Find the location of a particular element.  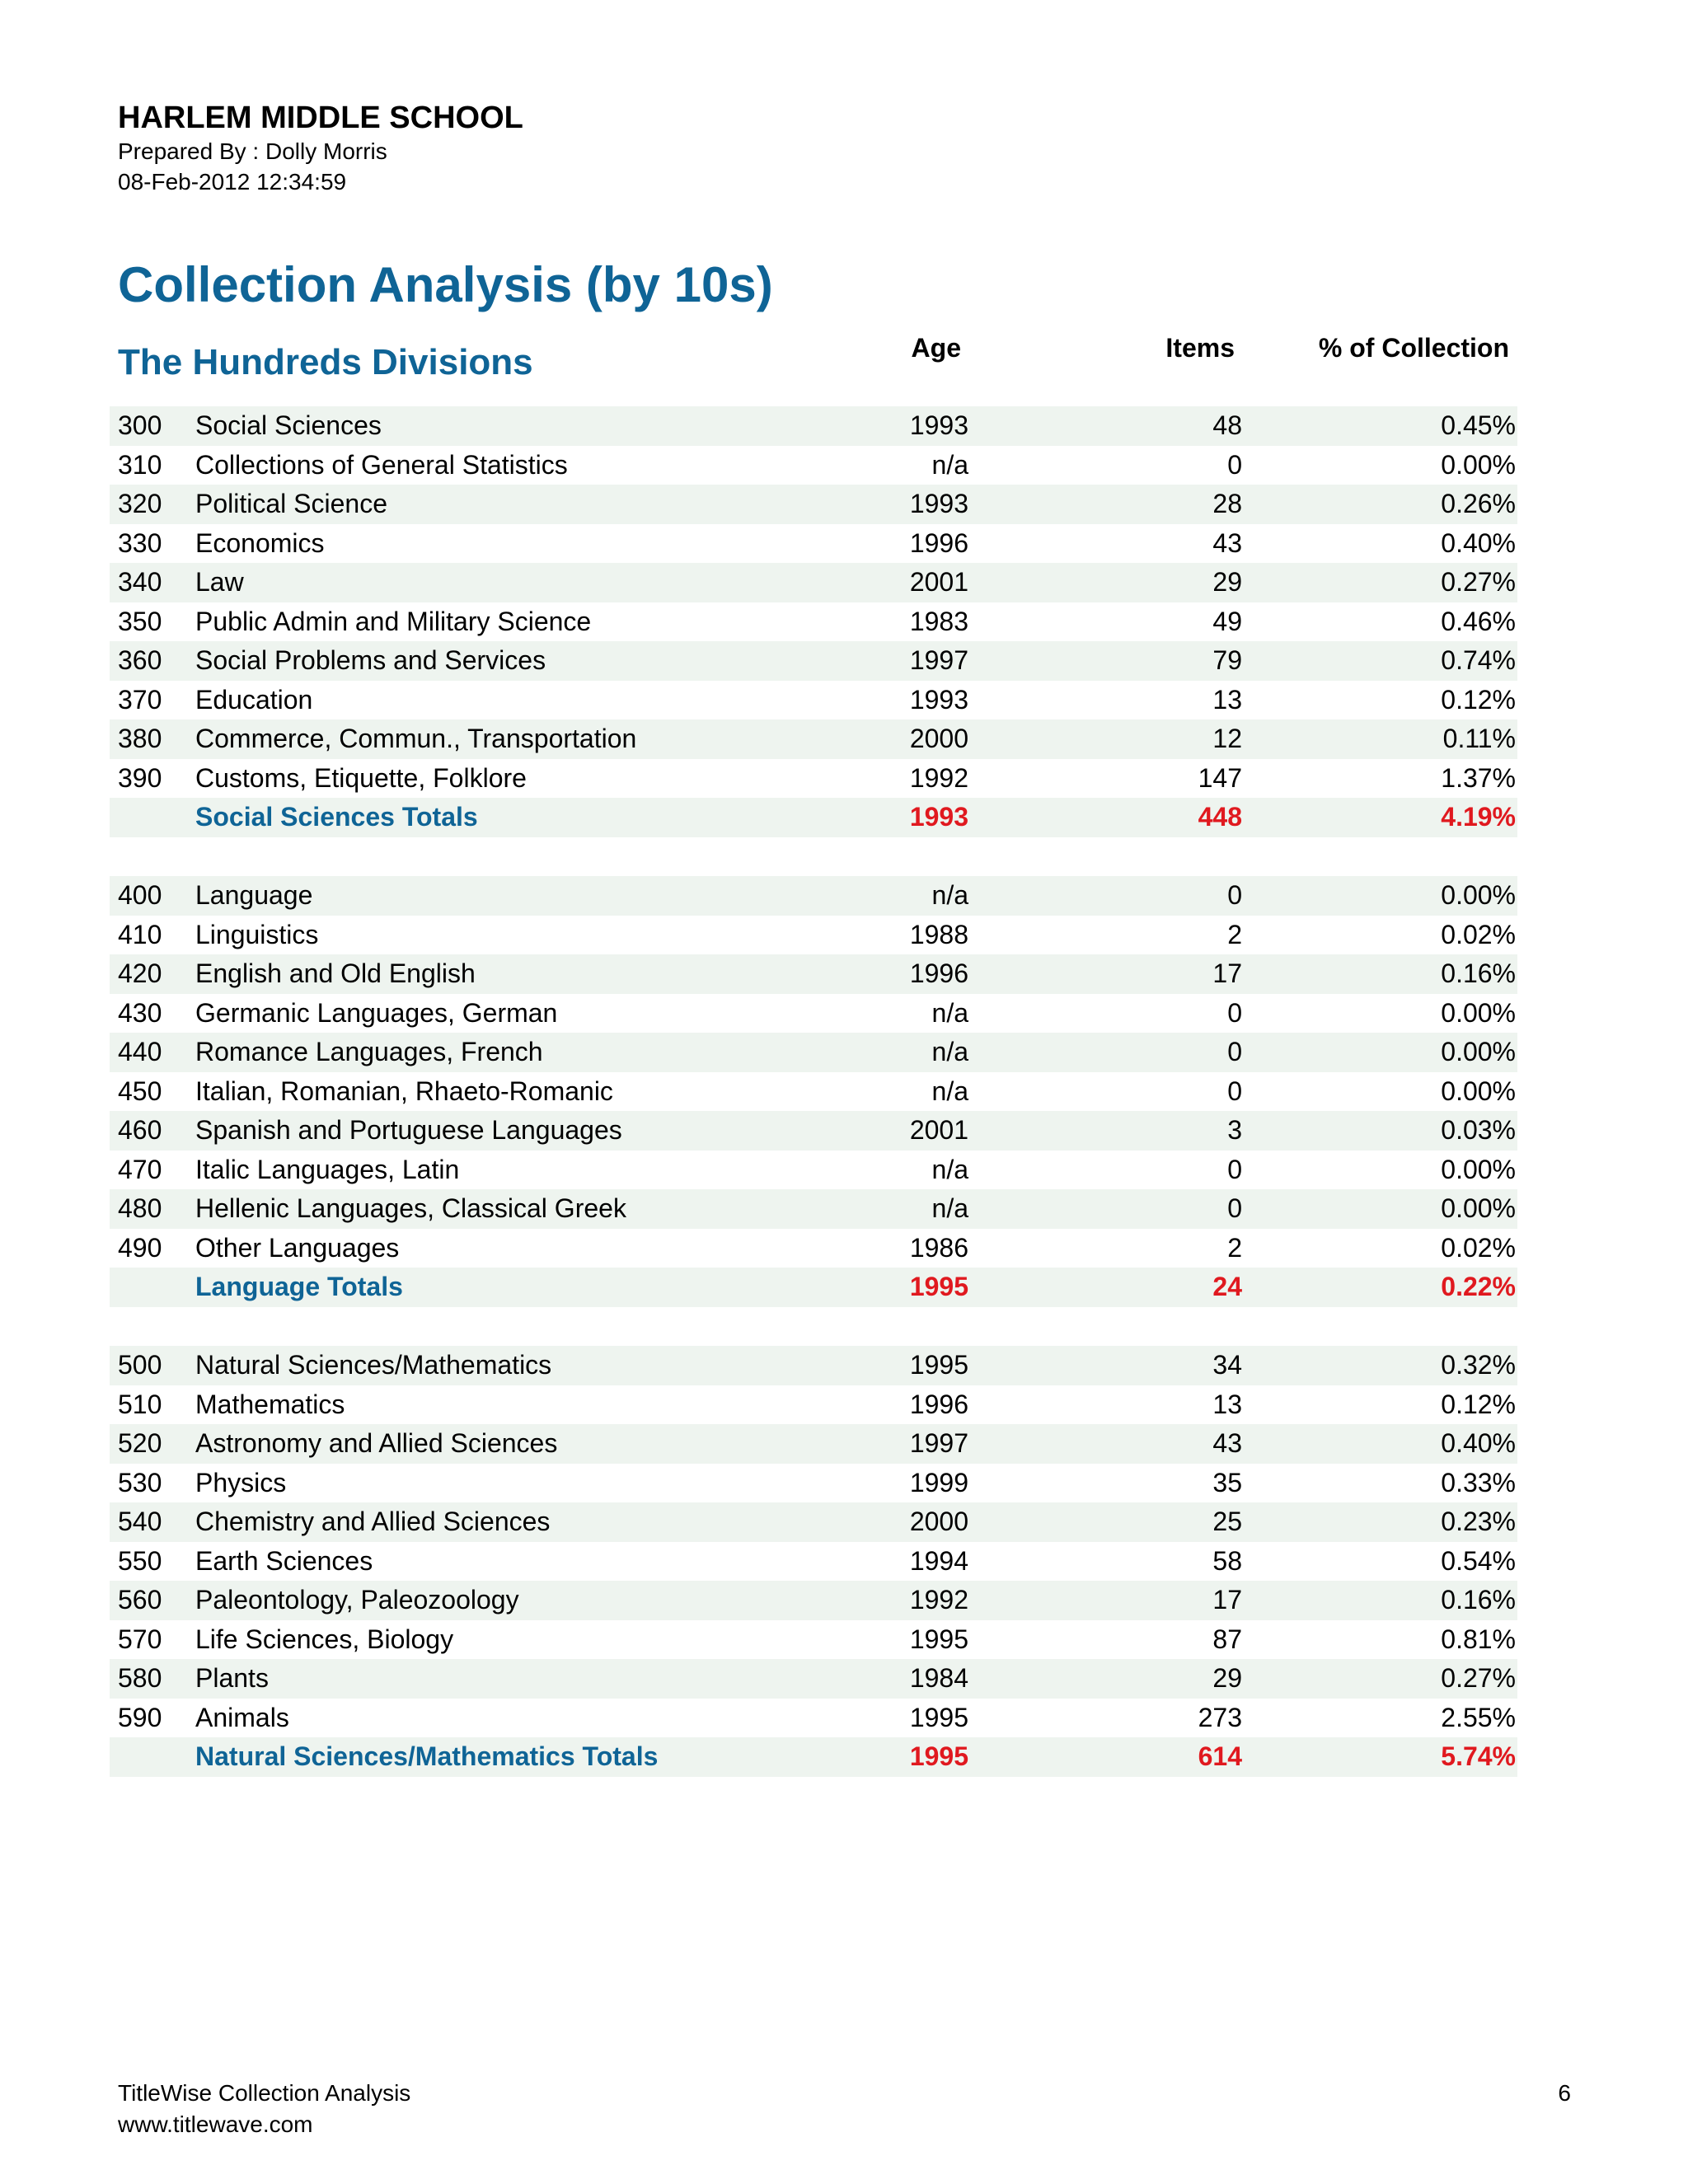

division-items: 3 is located at coordinates (1234, 1130).